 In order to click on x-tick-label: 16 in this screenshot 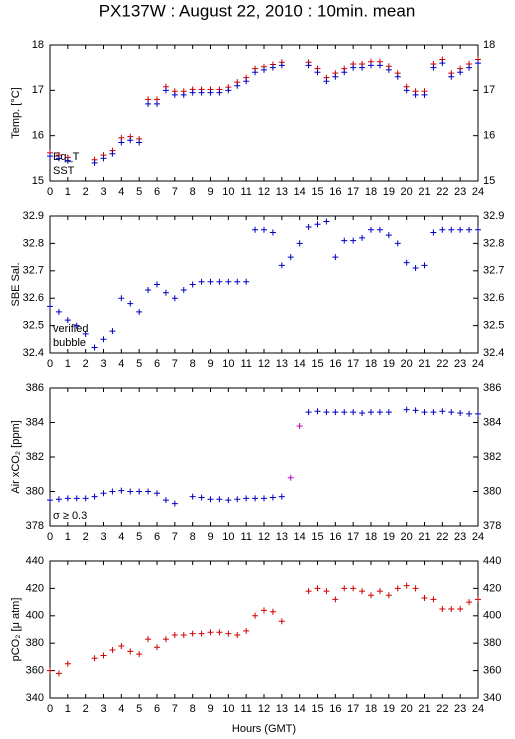, I will do `click(335, 364)`.